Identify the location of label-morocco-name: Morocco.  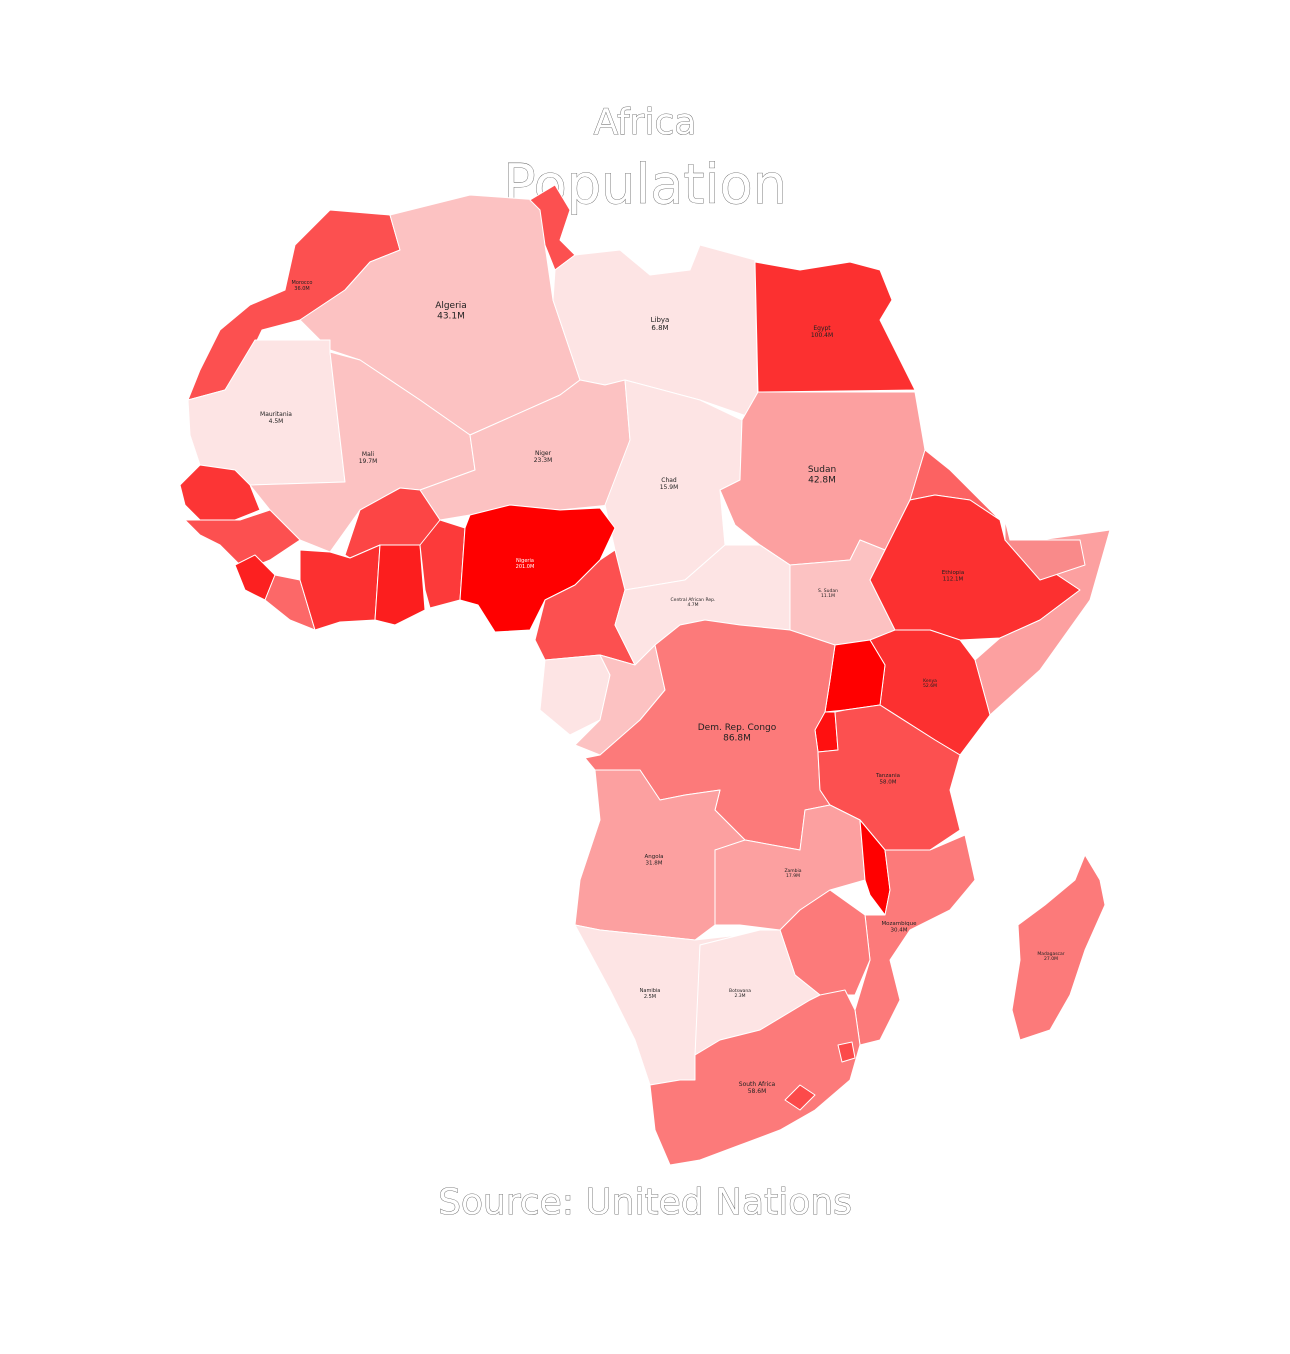
(302, 283).